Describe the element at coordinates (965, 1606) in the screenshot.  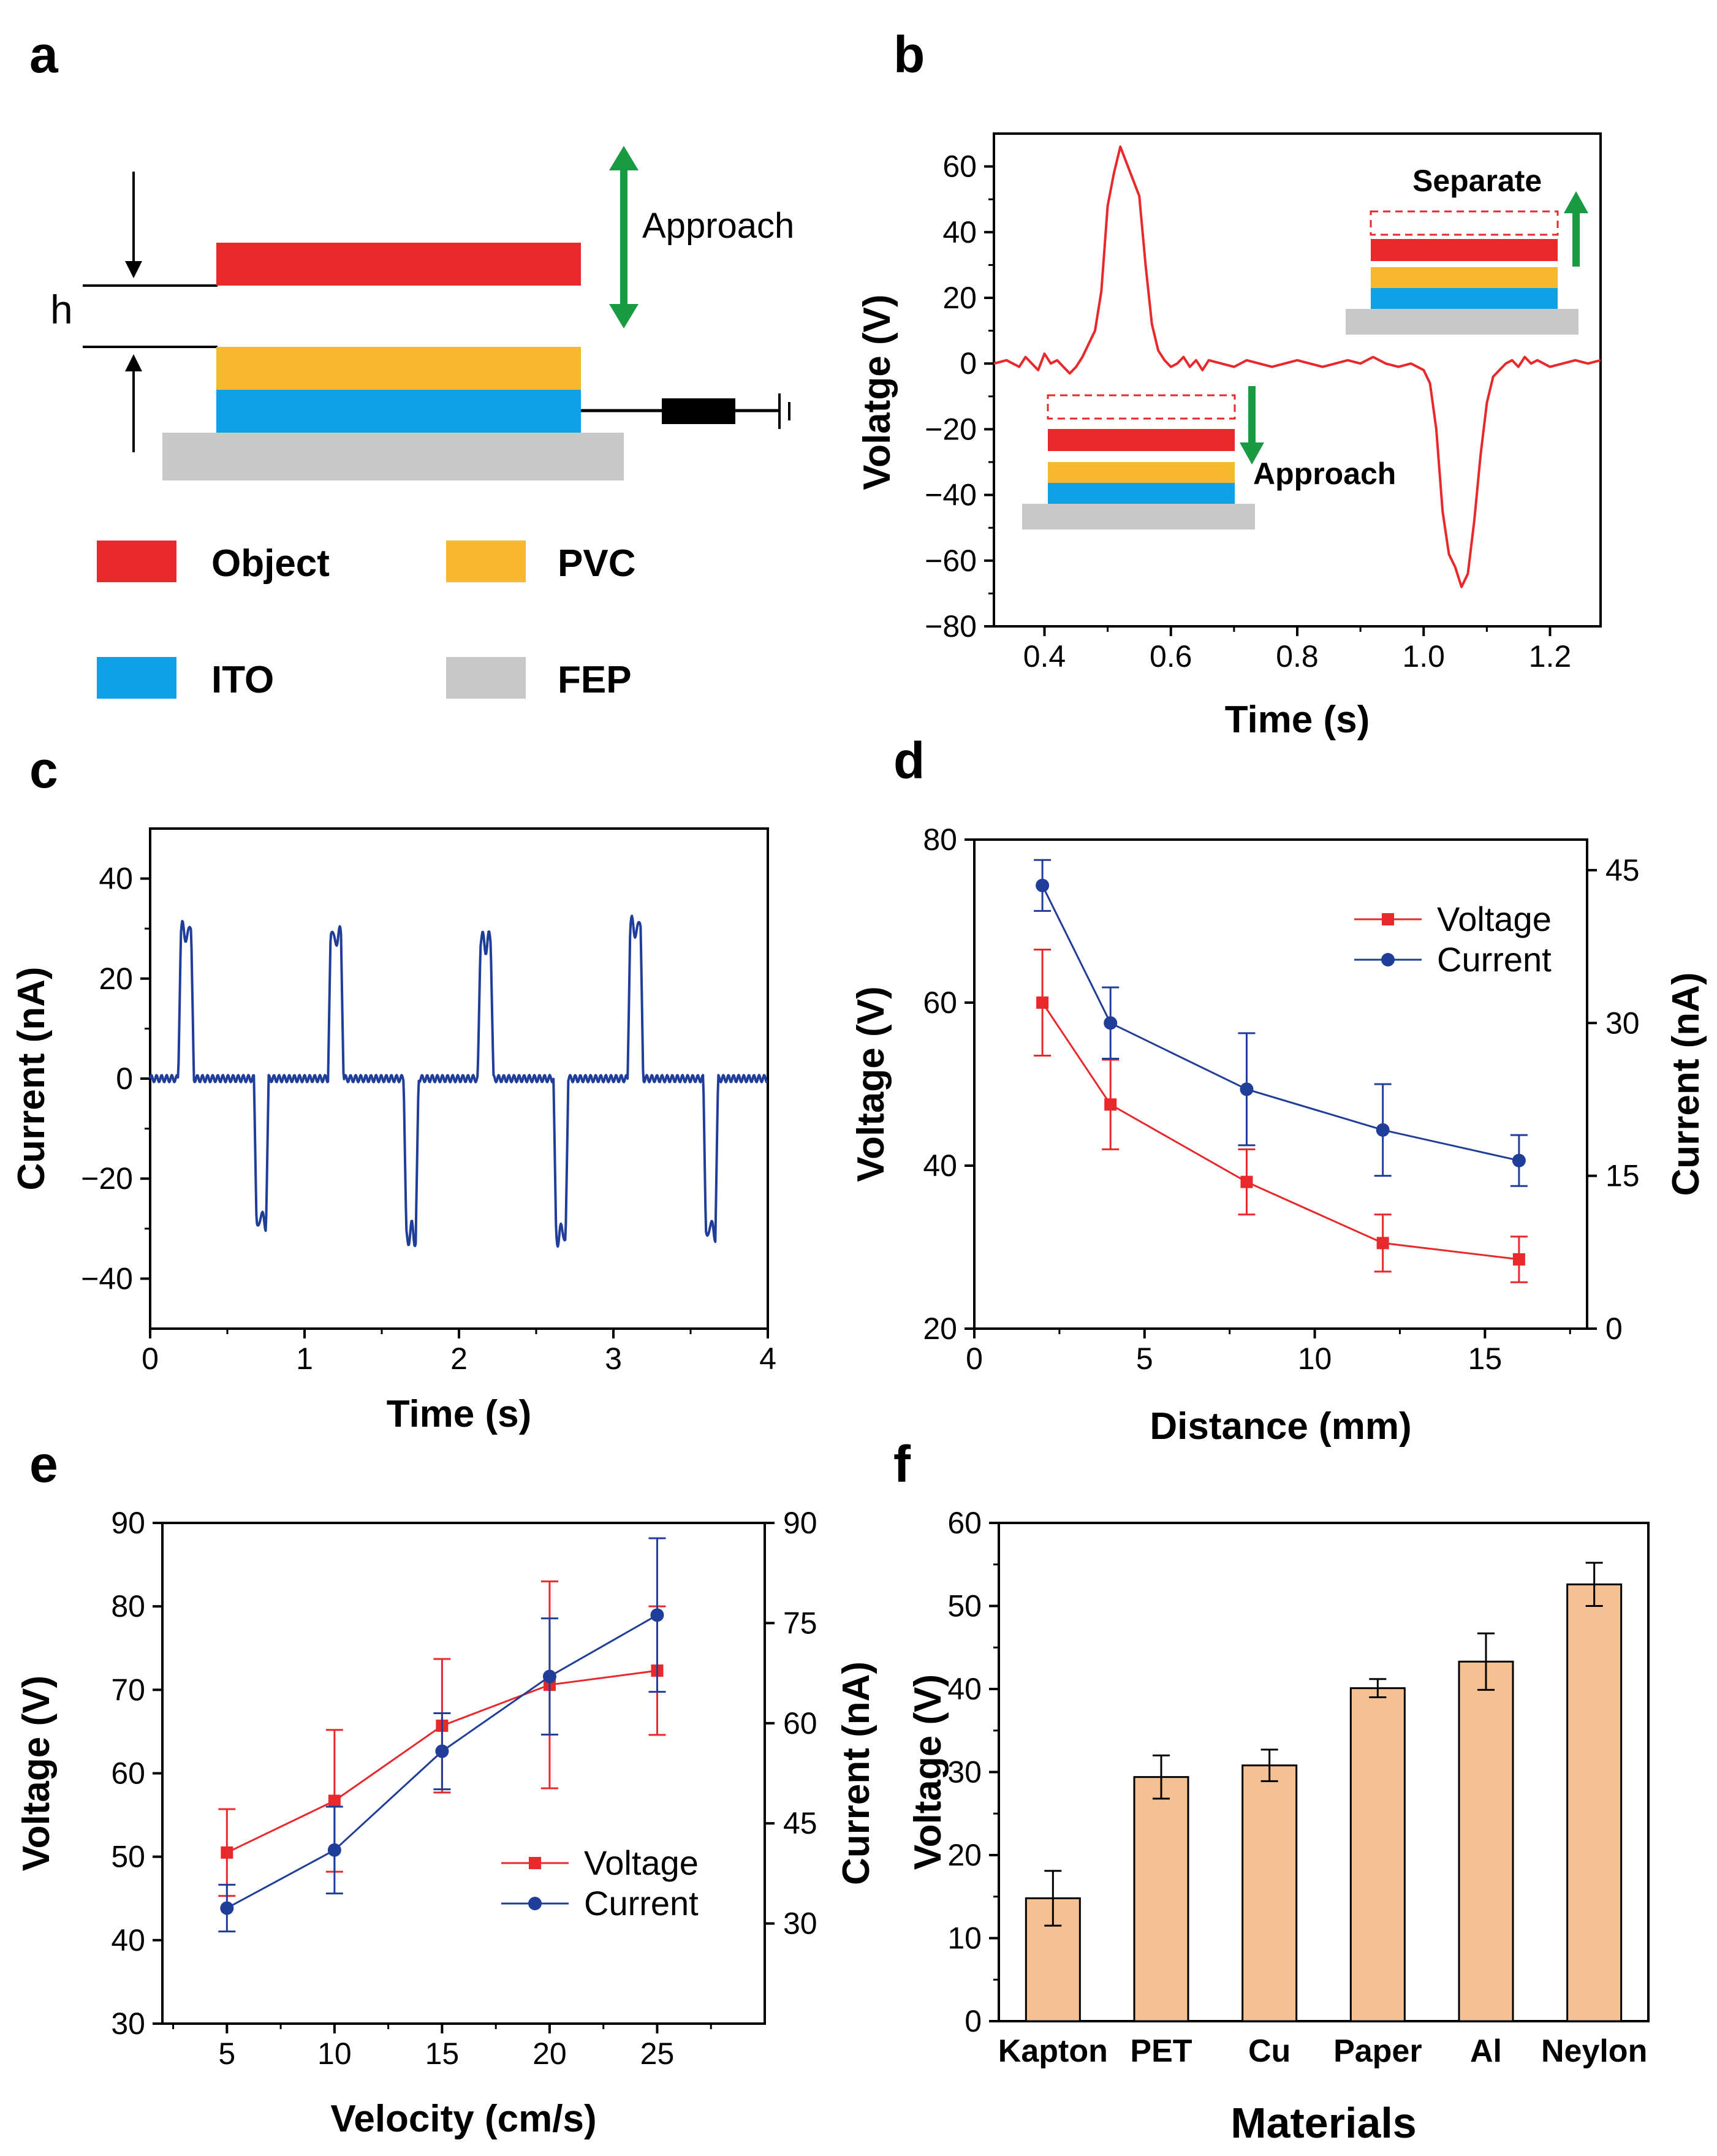
I see `y-tick-label-f: 50` at that location.